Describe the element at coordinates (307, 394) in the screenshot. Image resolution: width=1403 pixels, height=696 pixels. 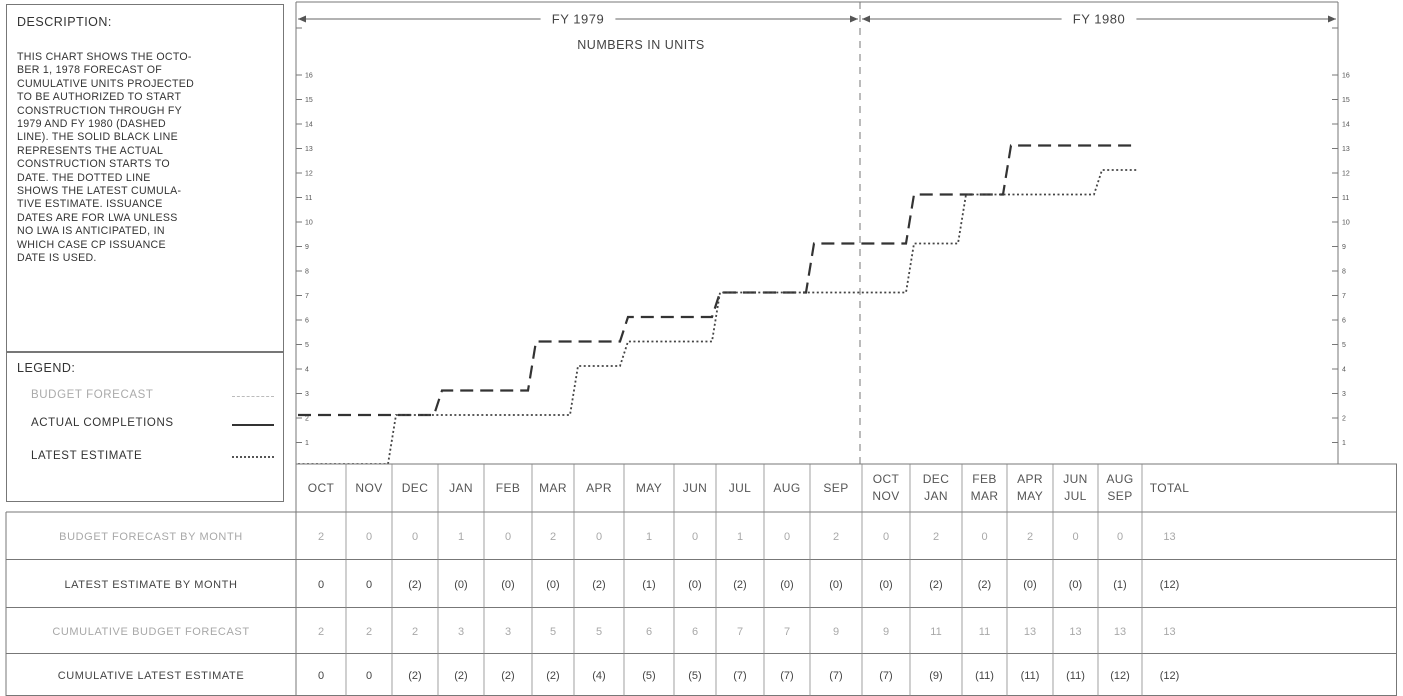
I see `y-tick-label-left: 3` at that location.